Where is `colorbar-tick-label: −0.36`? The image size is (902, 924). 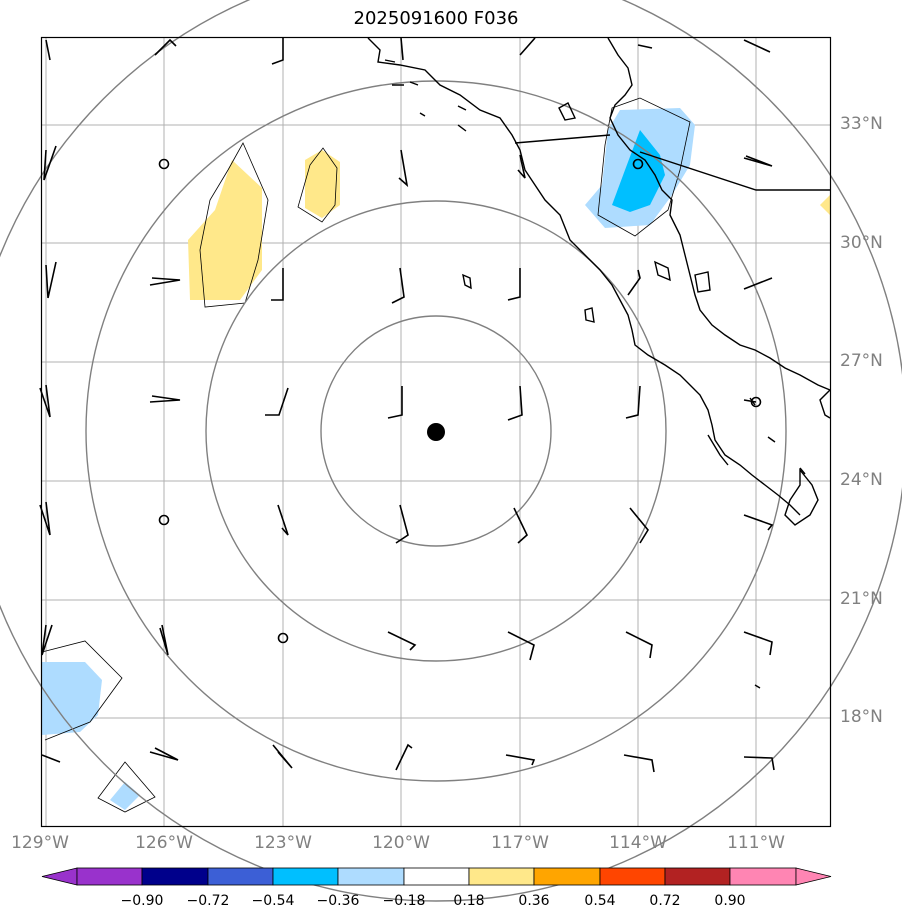 colorbar-tick-label: −0.36 is located at coordinates (338, 901).